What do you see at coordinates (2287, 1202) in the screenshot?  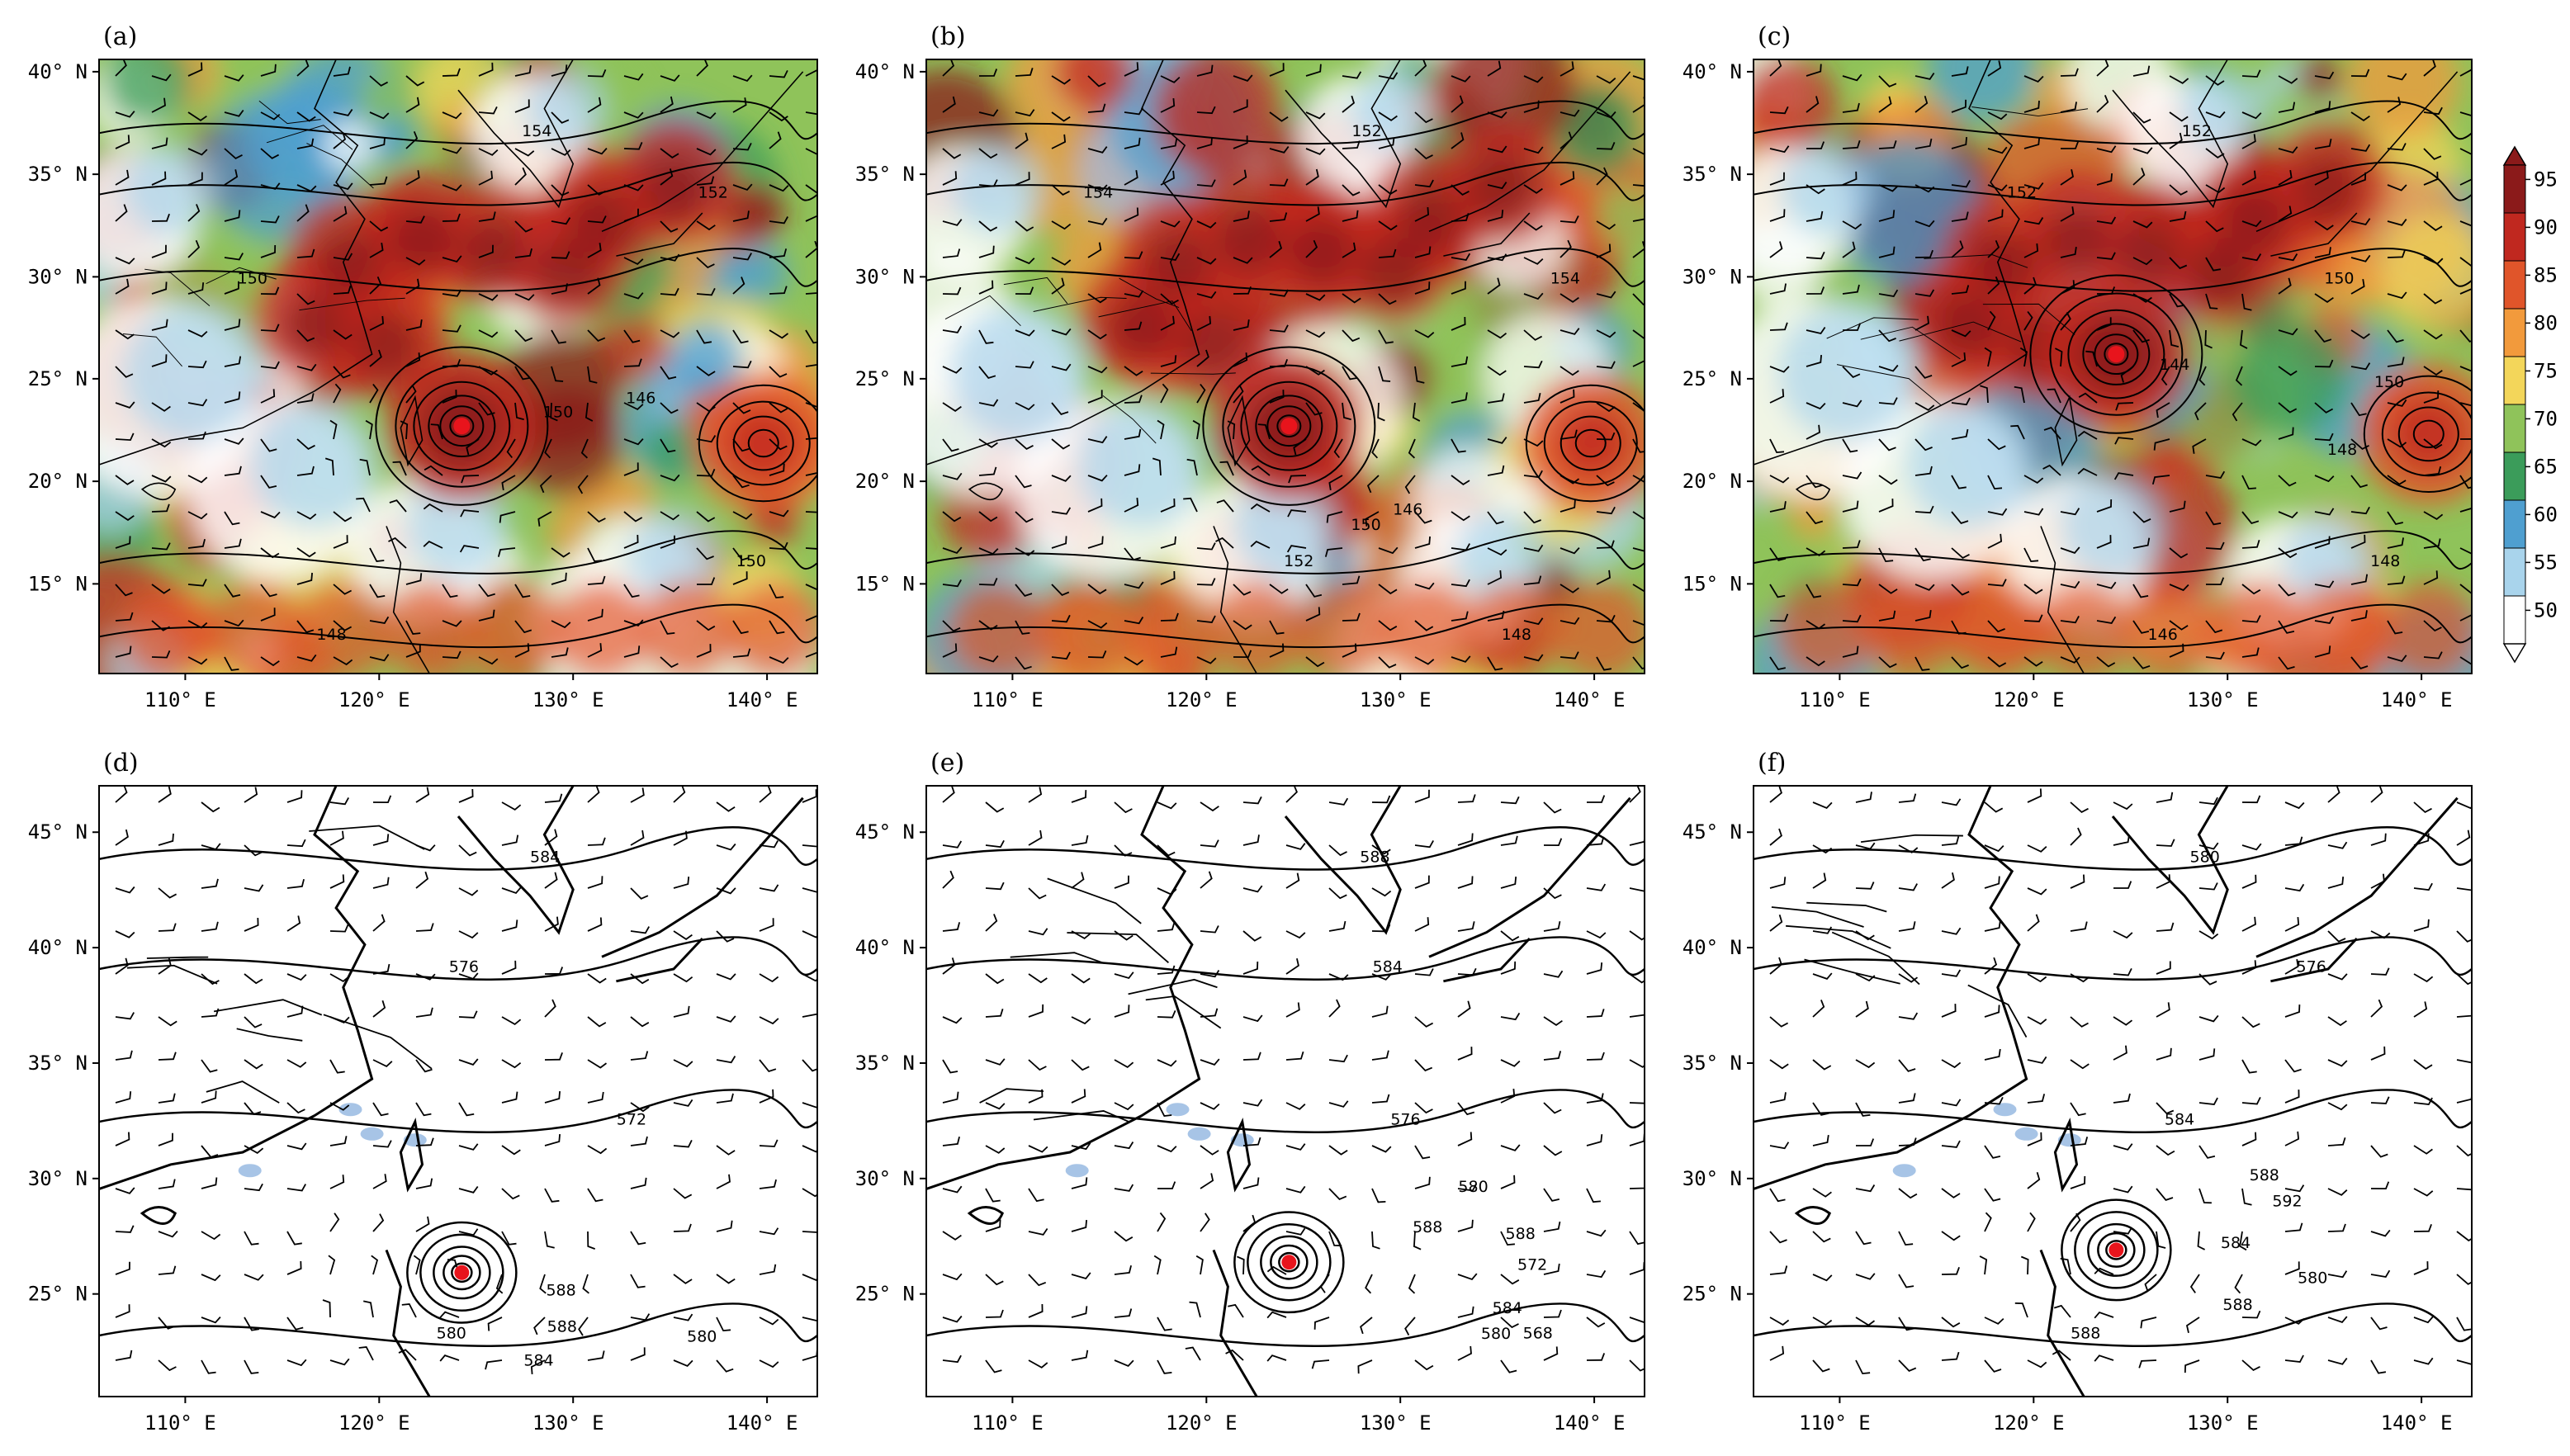 I see `contour-label: 592` at bounding box center [2287, 1202].